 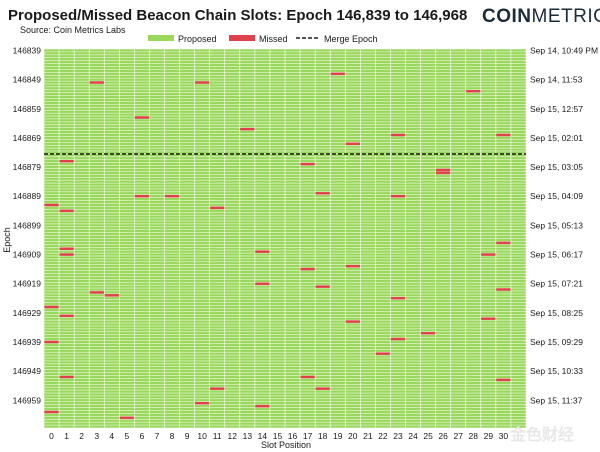 I want to click on x-tick-label: 0, so click(x=51, y=436).